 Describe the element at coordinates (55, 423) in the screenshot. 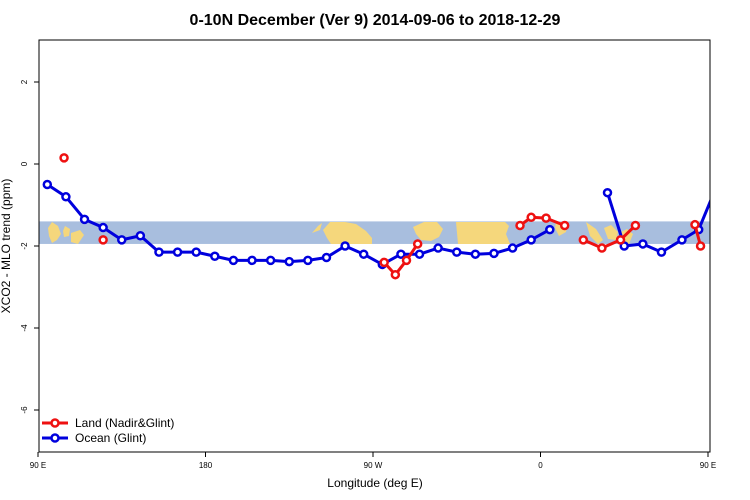

I see `legend-land-nadir-glint-marker` at that location.